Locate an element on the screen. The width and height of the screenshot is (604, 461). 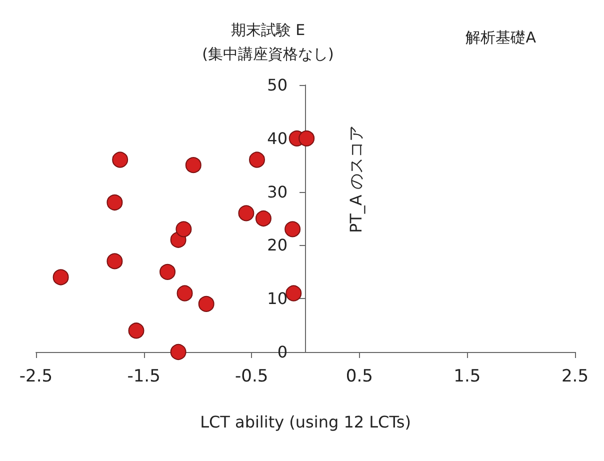
y-axis-title: PT_A のスコア is located at coordinates (356, 179).